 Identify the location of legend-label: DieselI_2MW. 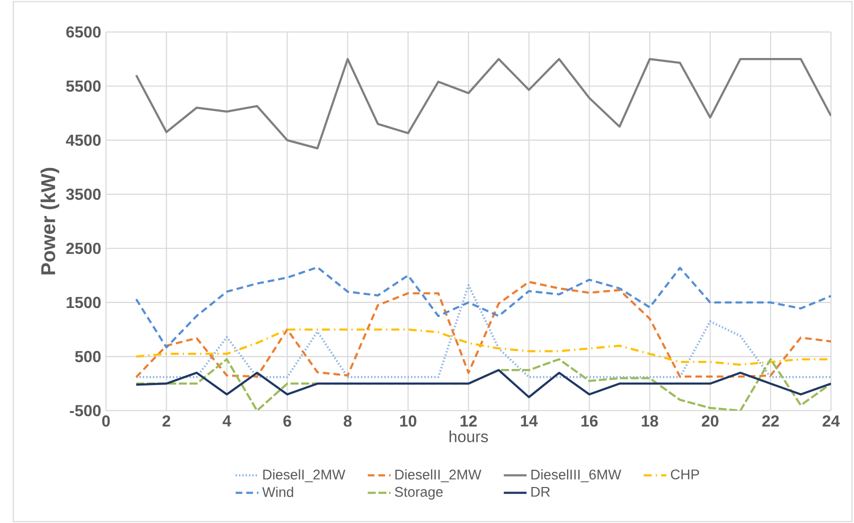
(304, 475).